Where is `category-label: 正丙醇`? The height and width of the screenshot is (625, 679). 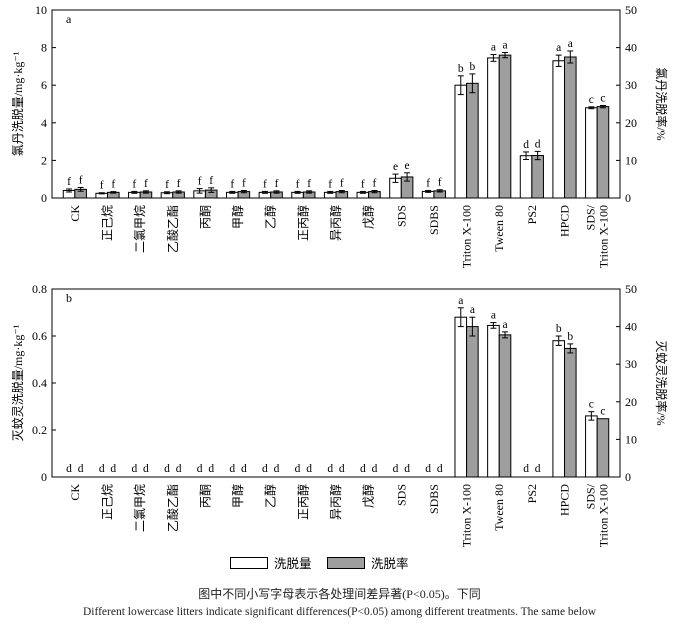 category-label: 正丙醇 is located at coordinates (302, 223).